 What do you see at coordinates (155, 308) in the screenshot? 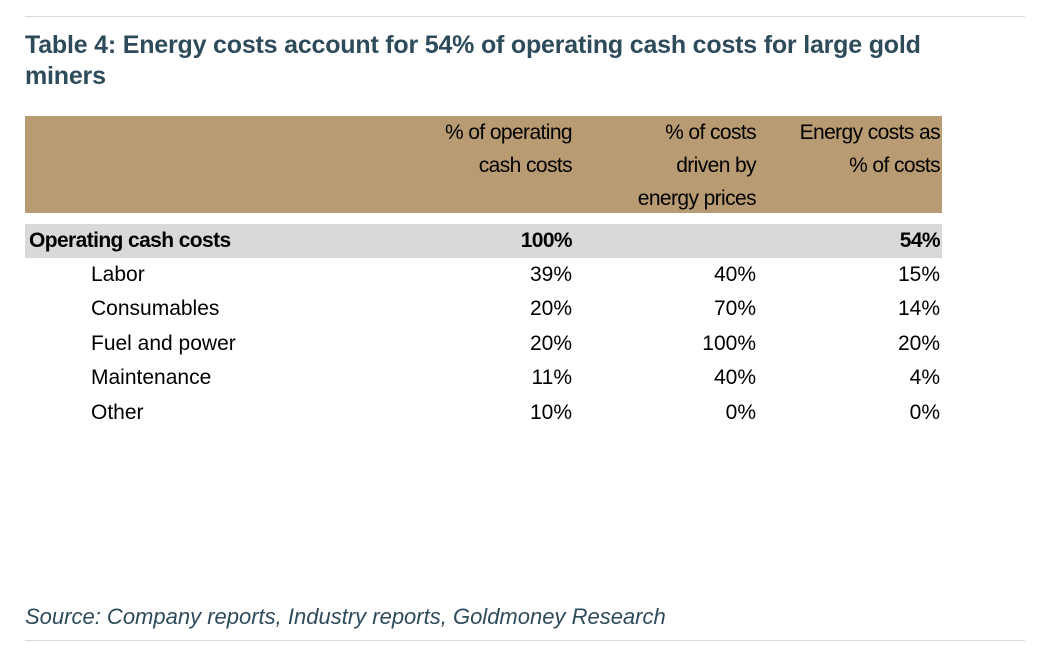
I see `row-label: Consumables` at bounding box center [155, 308].